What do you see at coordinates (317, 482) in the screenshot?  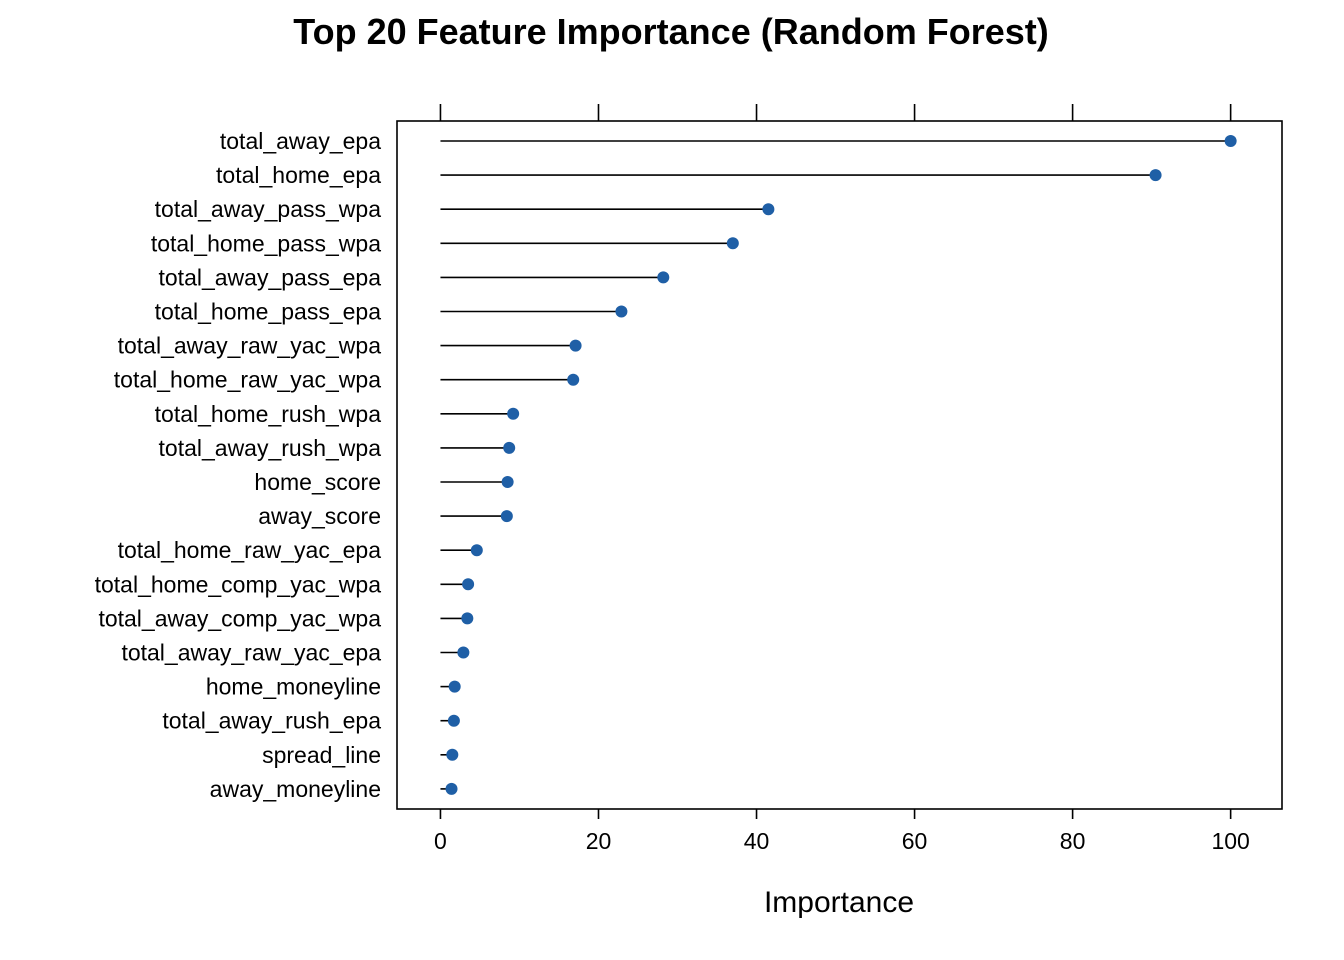 I see `category-label: home_score` at bounding box center [317, 482].